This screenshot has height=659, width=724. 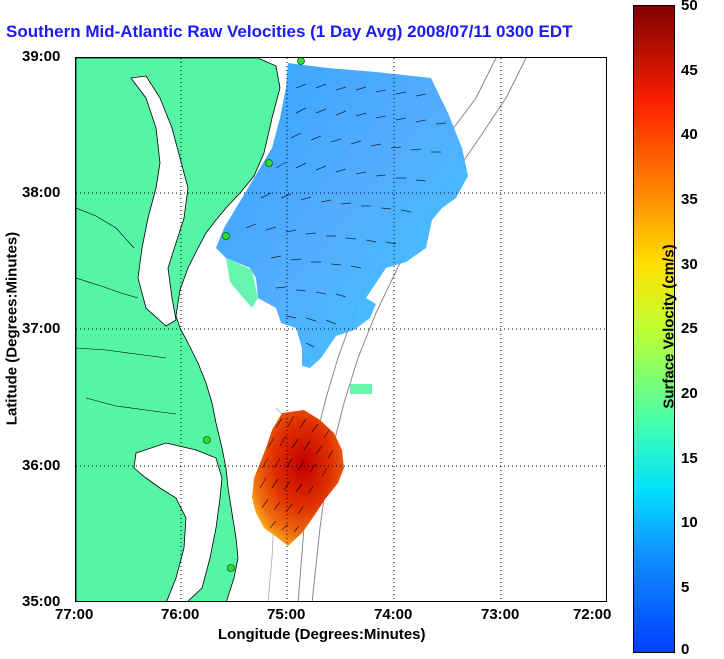 What do you see at coordinates (689, 134) in the screenshot?
I see `colorbar-tick-label: 40` at bounding box center [689, 134].